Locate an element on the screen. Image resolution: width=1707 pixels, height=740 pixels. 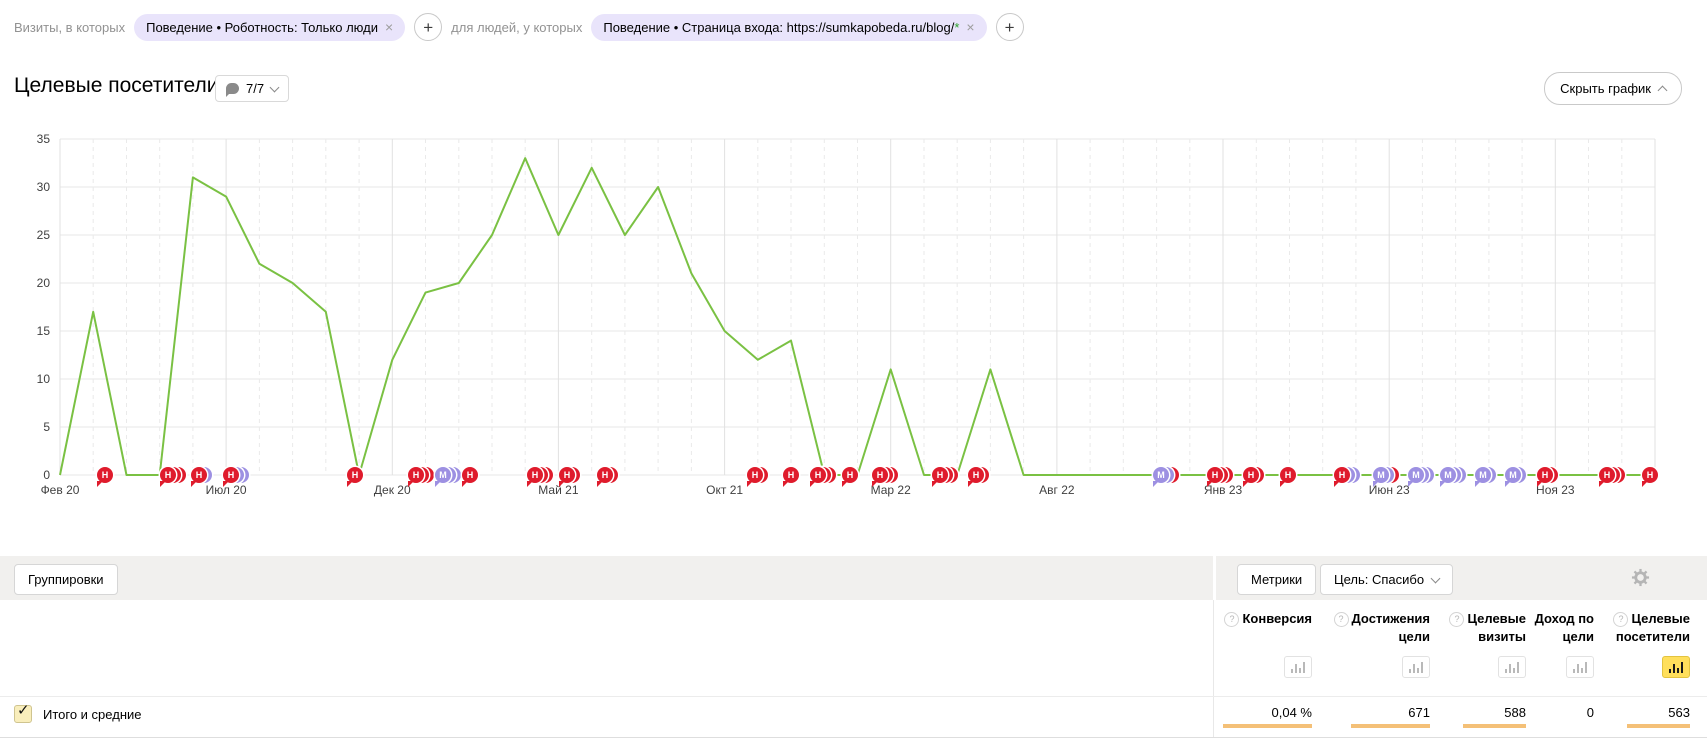
svg-text: Июл 20 is located at coordinates (226, 490).